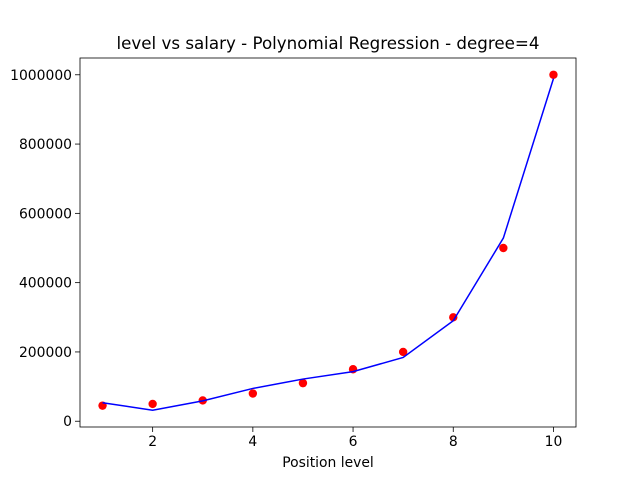 The width and height of the screenshot is (640, 480). I want to click on x-tick-label: 10, so click(554, 442).